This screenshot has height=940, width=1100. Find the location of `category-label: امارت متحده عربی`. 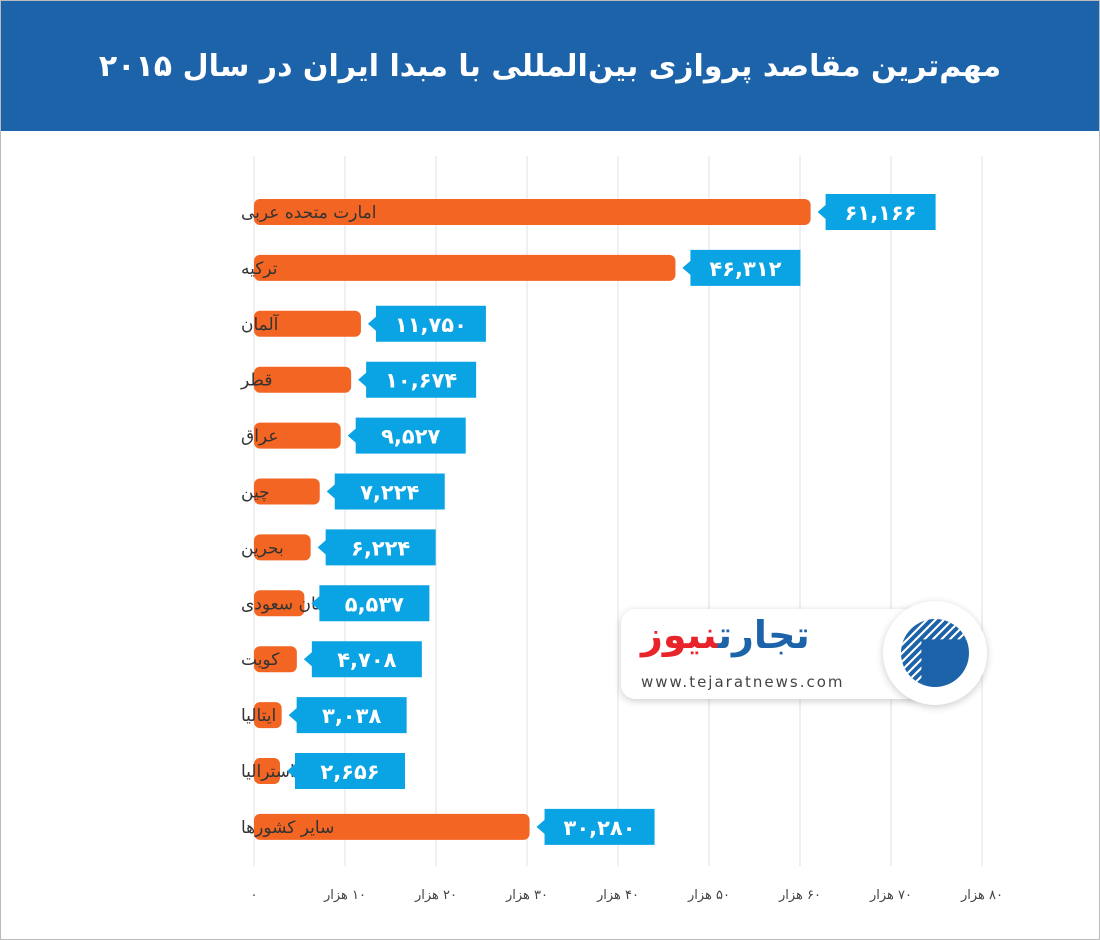

category-label: امارت متحده عربی is located at coordinates (309, 213).